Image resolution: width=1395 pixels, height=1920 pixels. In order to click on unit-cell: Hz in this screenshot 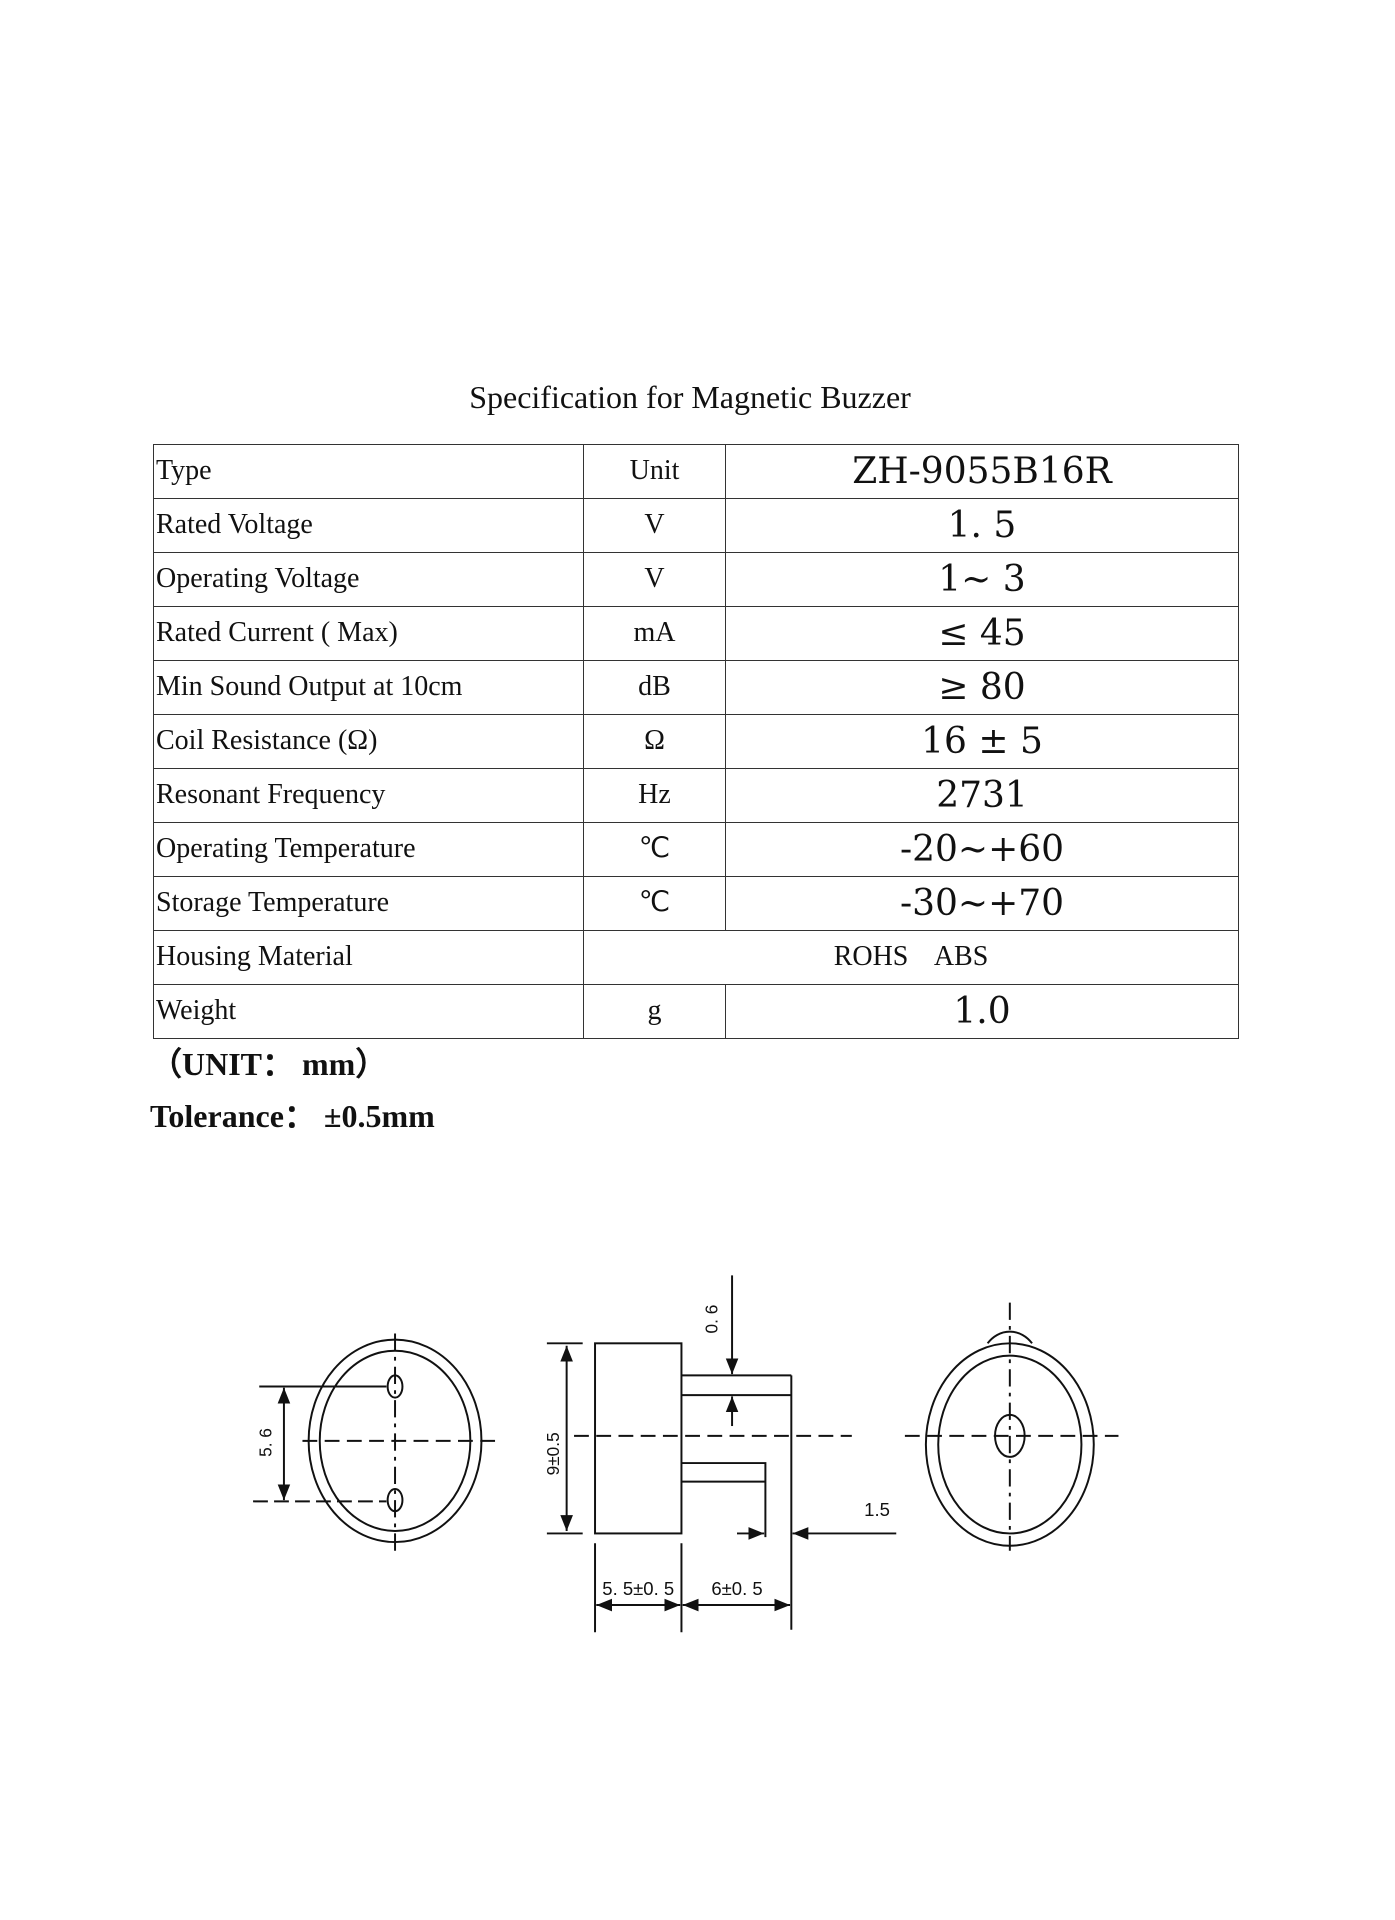, I will do `click(654, 795)`.